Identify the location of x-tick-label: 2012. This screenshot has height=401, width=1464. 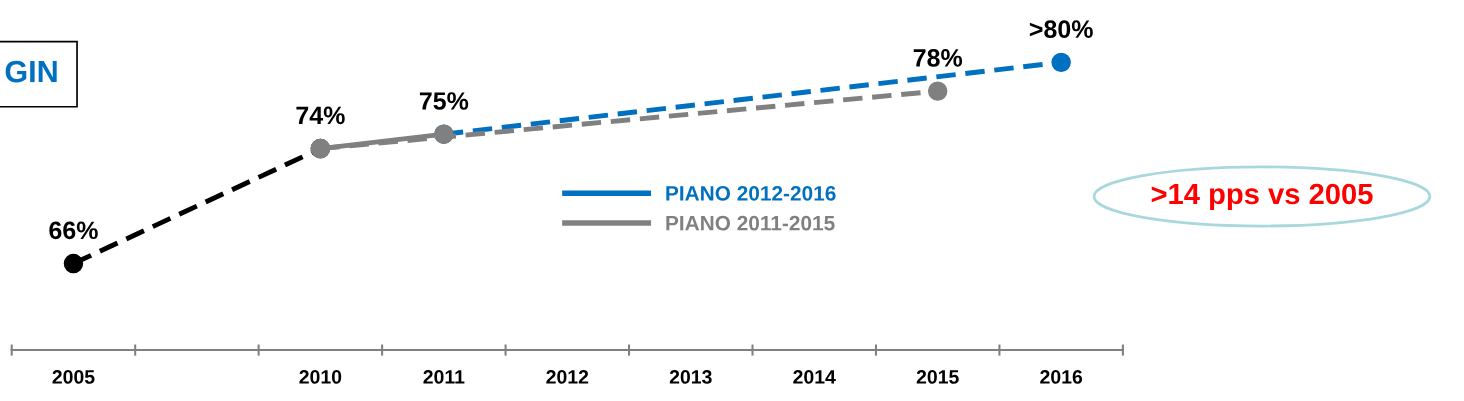
(567, 377).